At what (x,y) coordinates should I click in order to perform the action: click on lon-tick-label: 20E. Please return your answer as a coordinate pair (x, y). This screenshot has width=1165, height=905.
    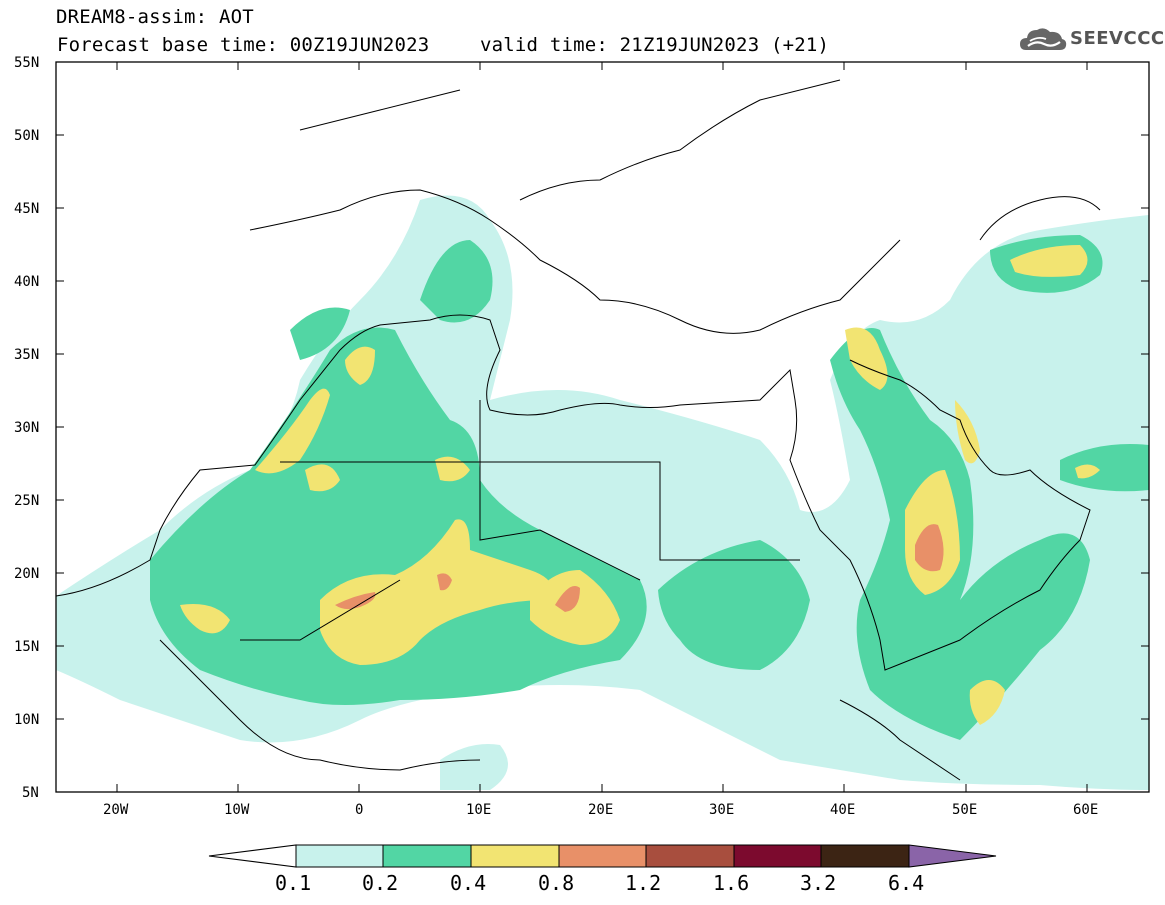
    Looking at the image, I should click on (600, 810).